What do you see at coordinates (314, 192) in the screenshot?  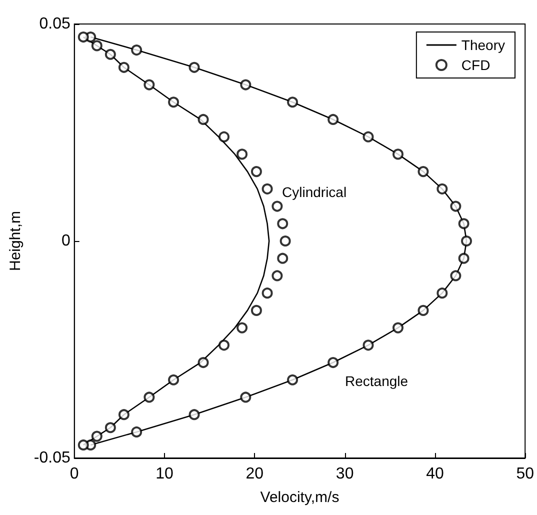 I see `annotation: Cylindrical` at bounding box center [314, 192].